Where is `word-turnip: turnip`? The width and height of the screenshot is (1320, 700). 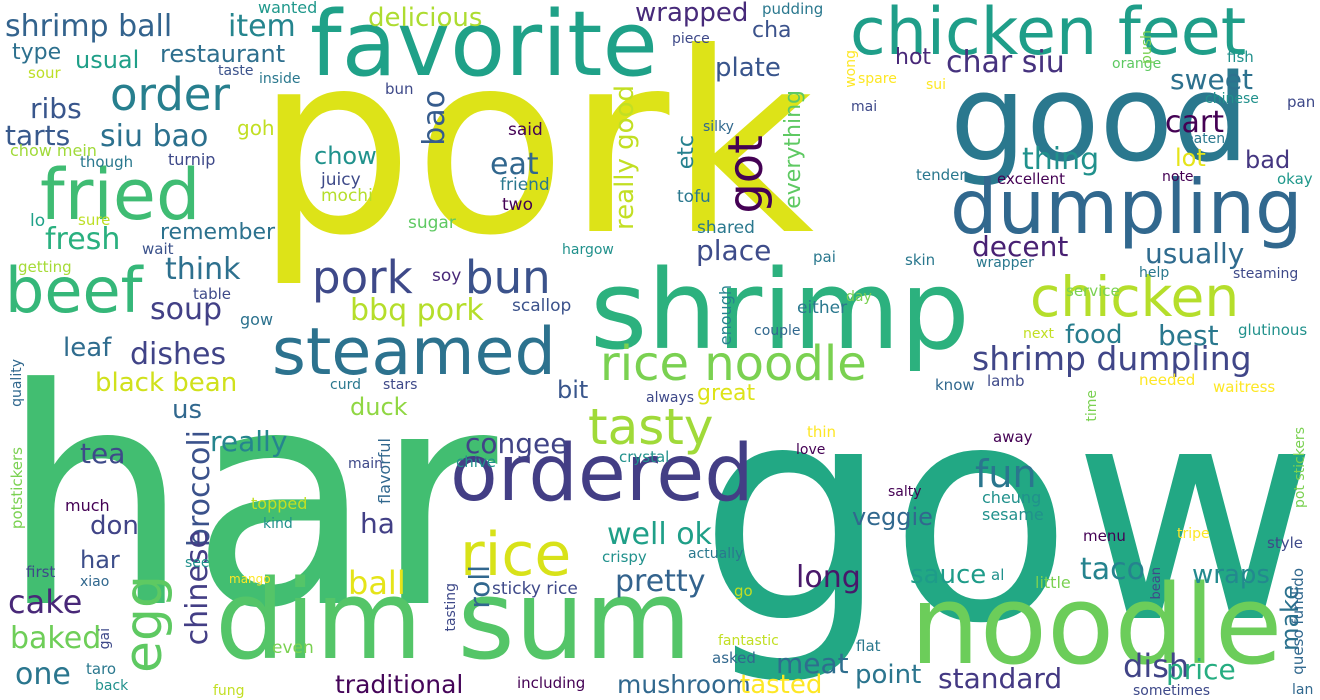
word-turnip: turnip is located at coordinates (192, 159).